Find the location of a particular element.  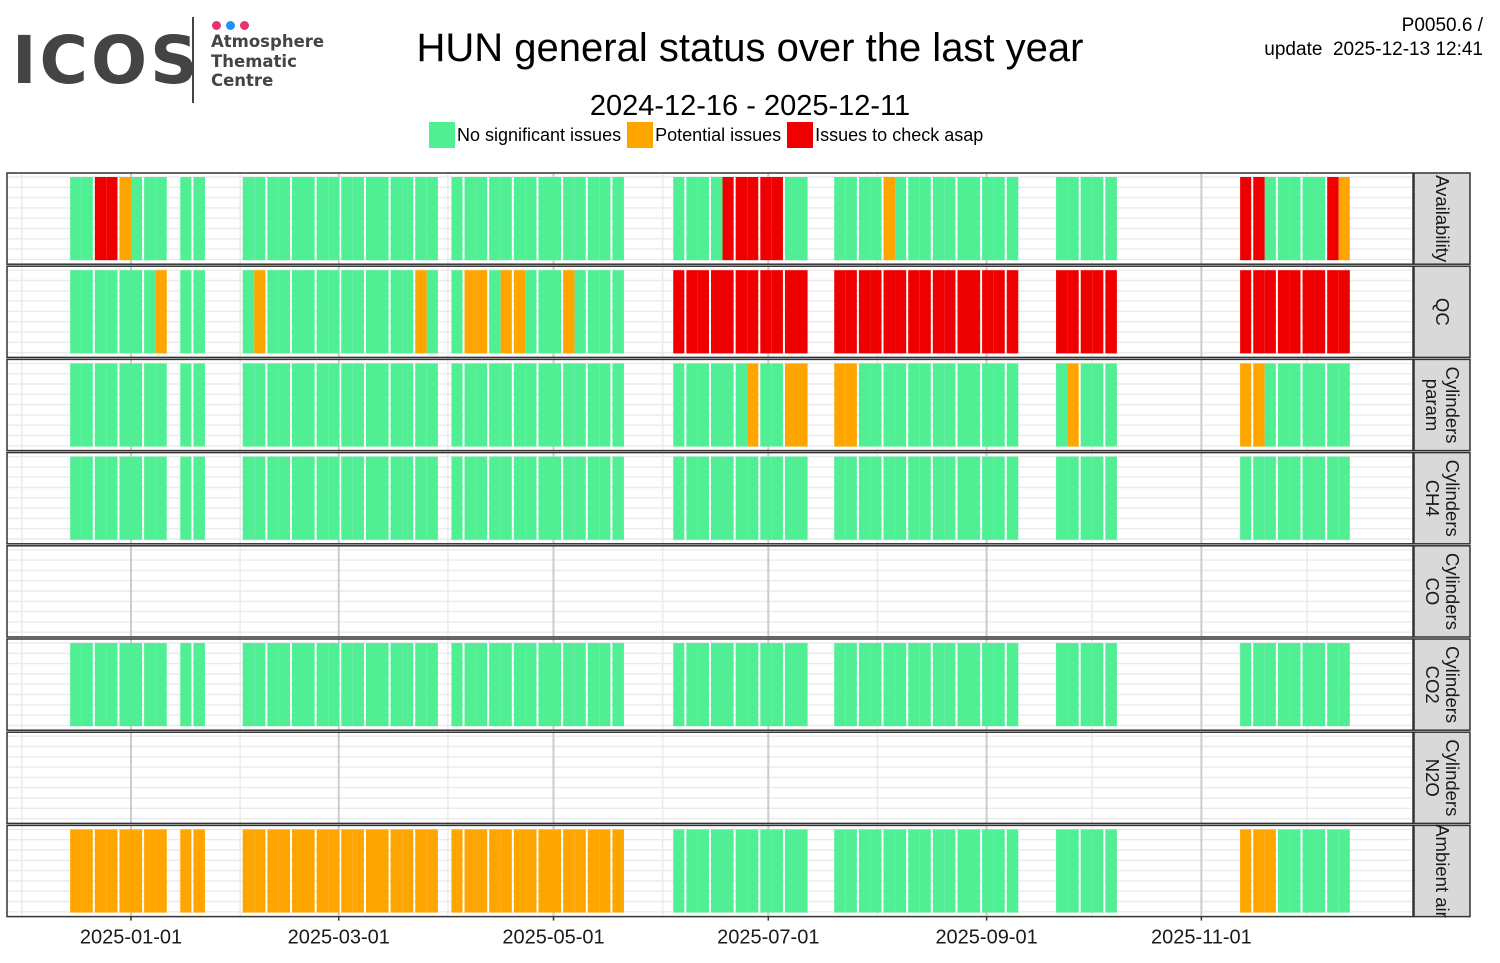

facet-label: CylindersCO is located at coordinates (1442, 591).